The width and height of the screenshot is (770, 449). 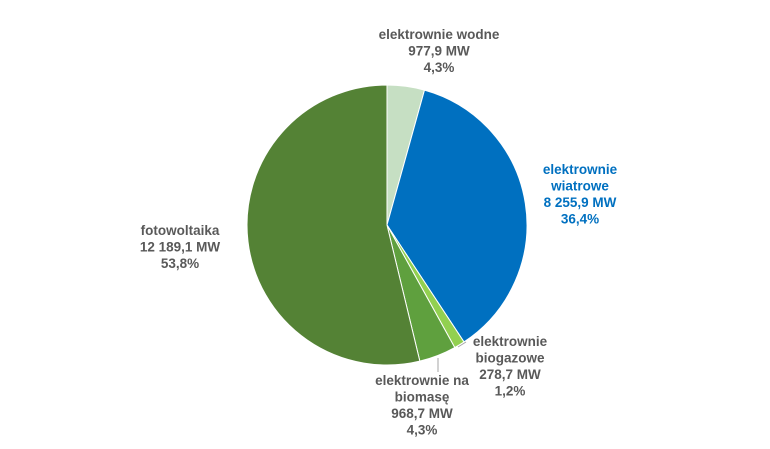 I want to click on slice-label-line: 968,7 MW, so click(x=422, y=413).